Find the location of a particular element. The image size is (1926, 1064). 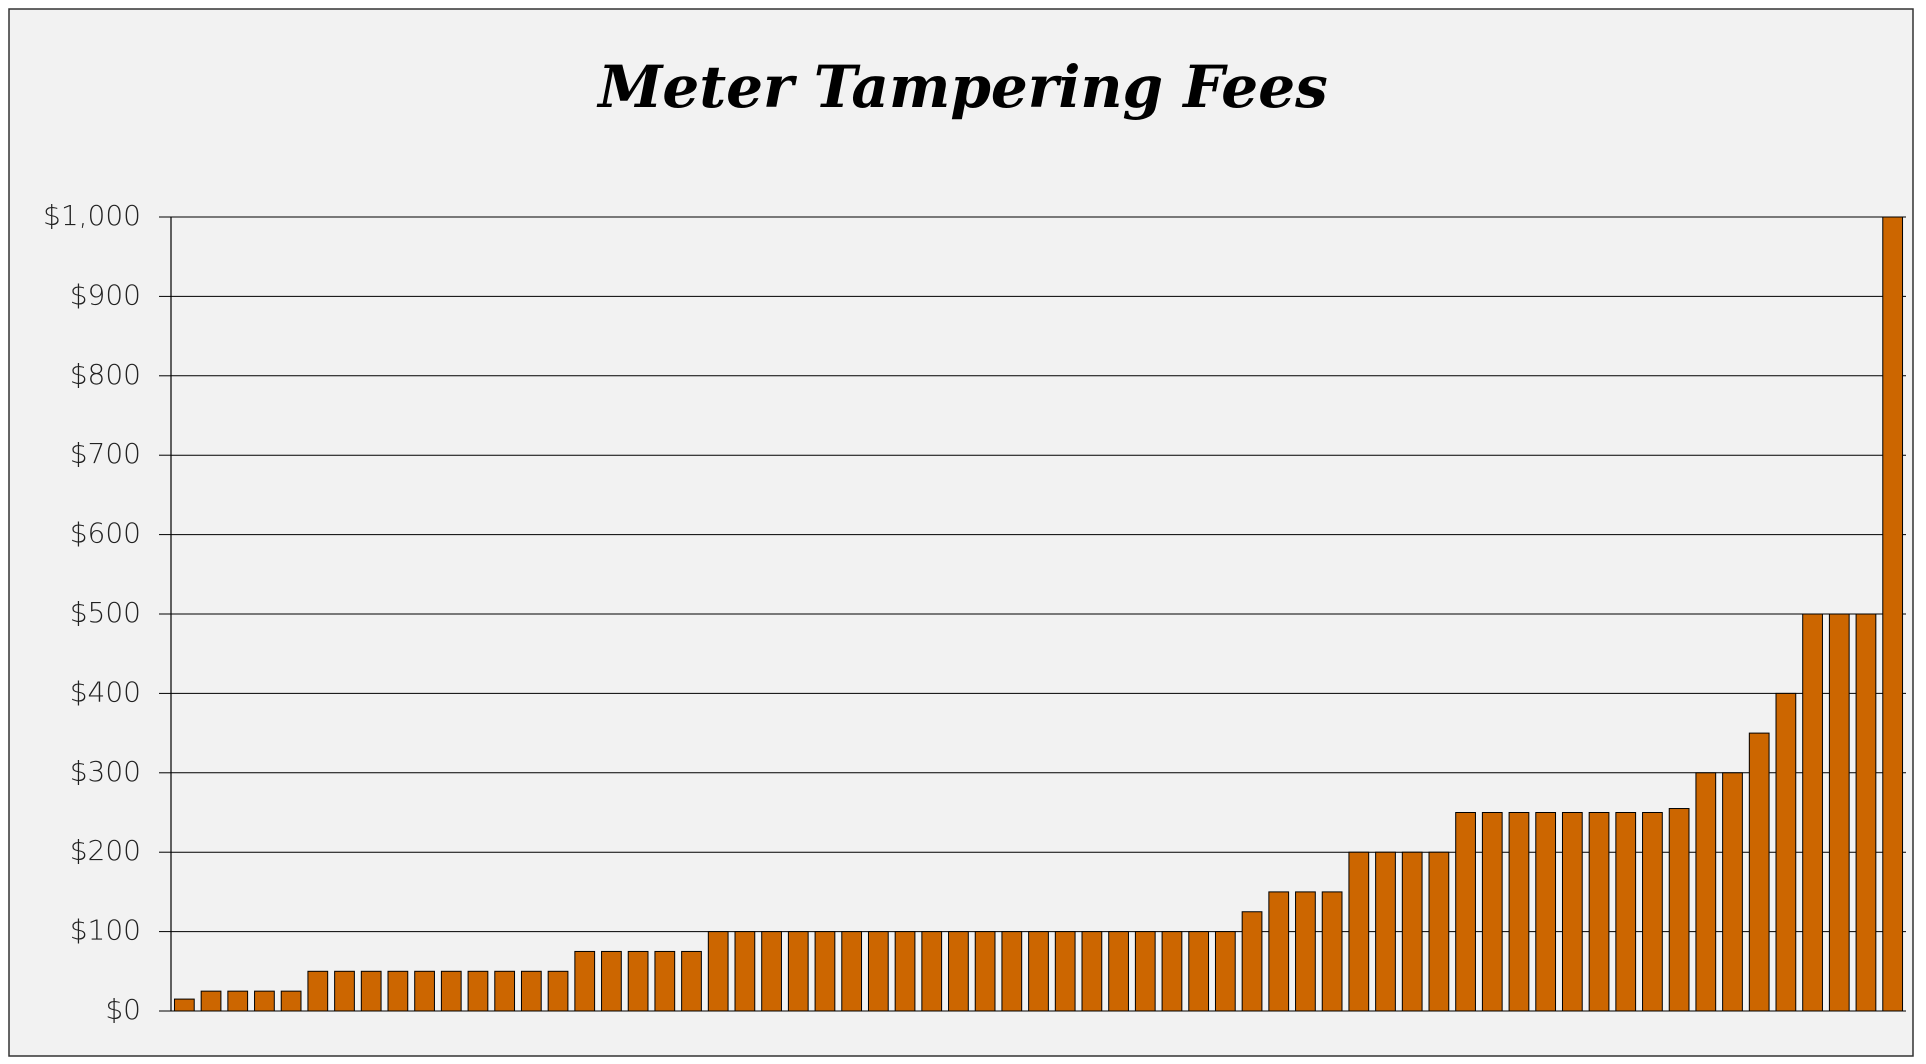

y-tick-label: $600 is located at coordinates (105, 533).